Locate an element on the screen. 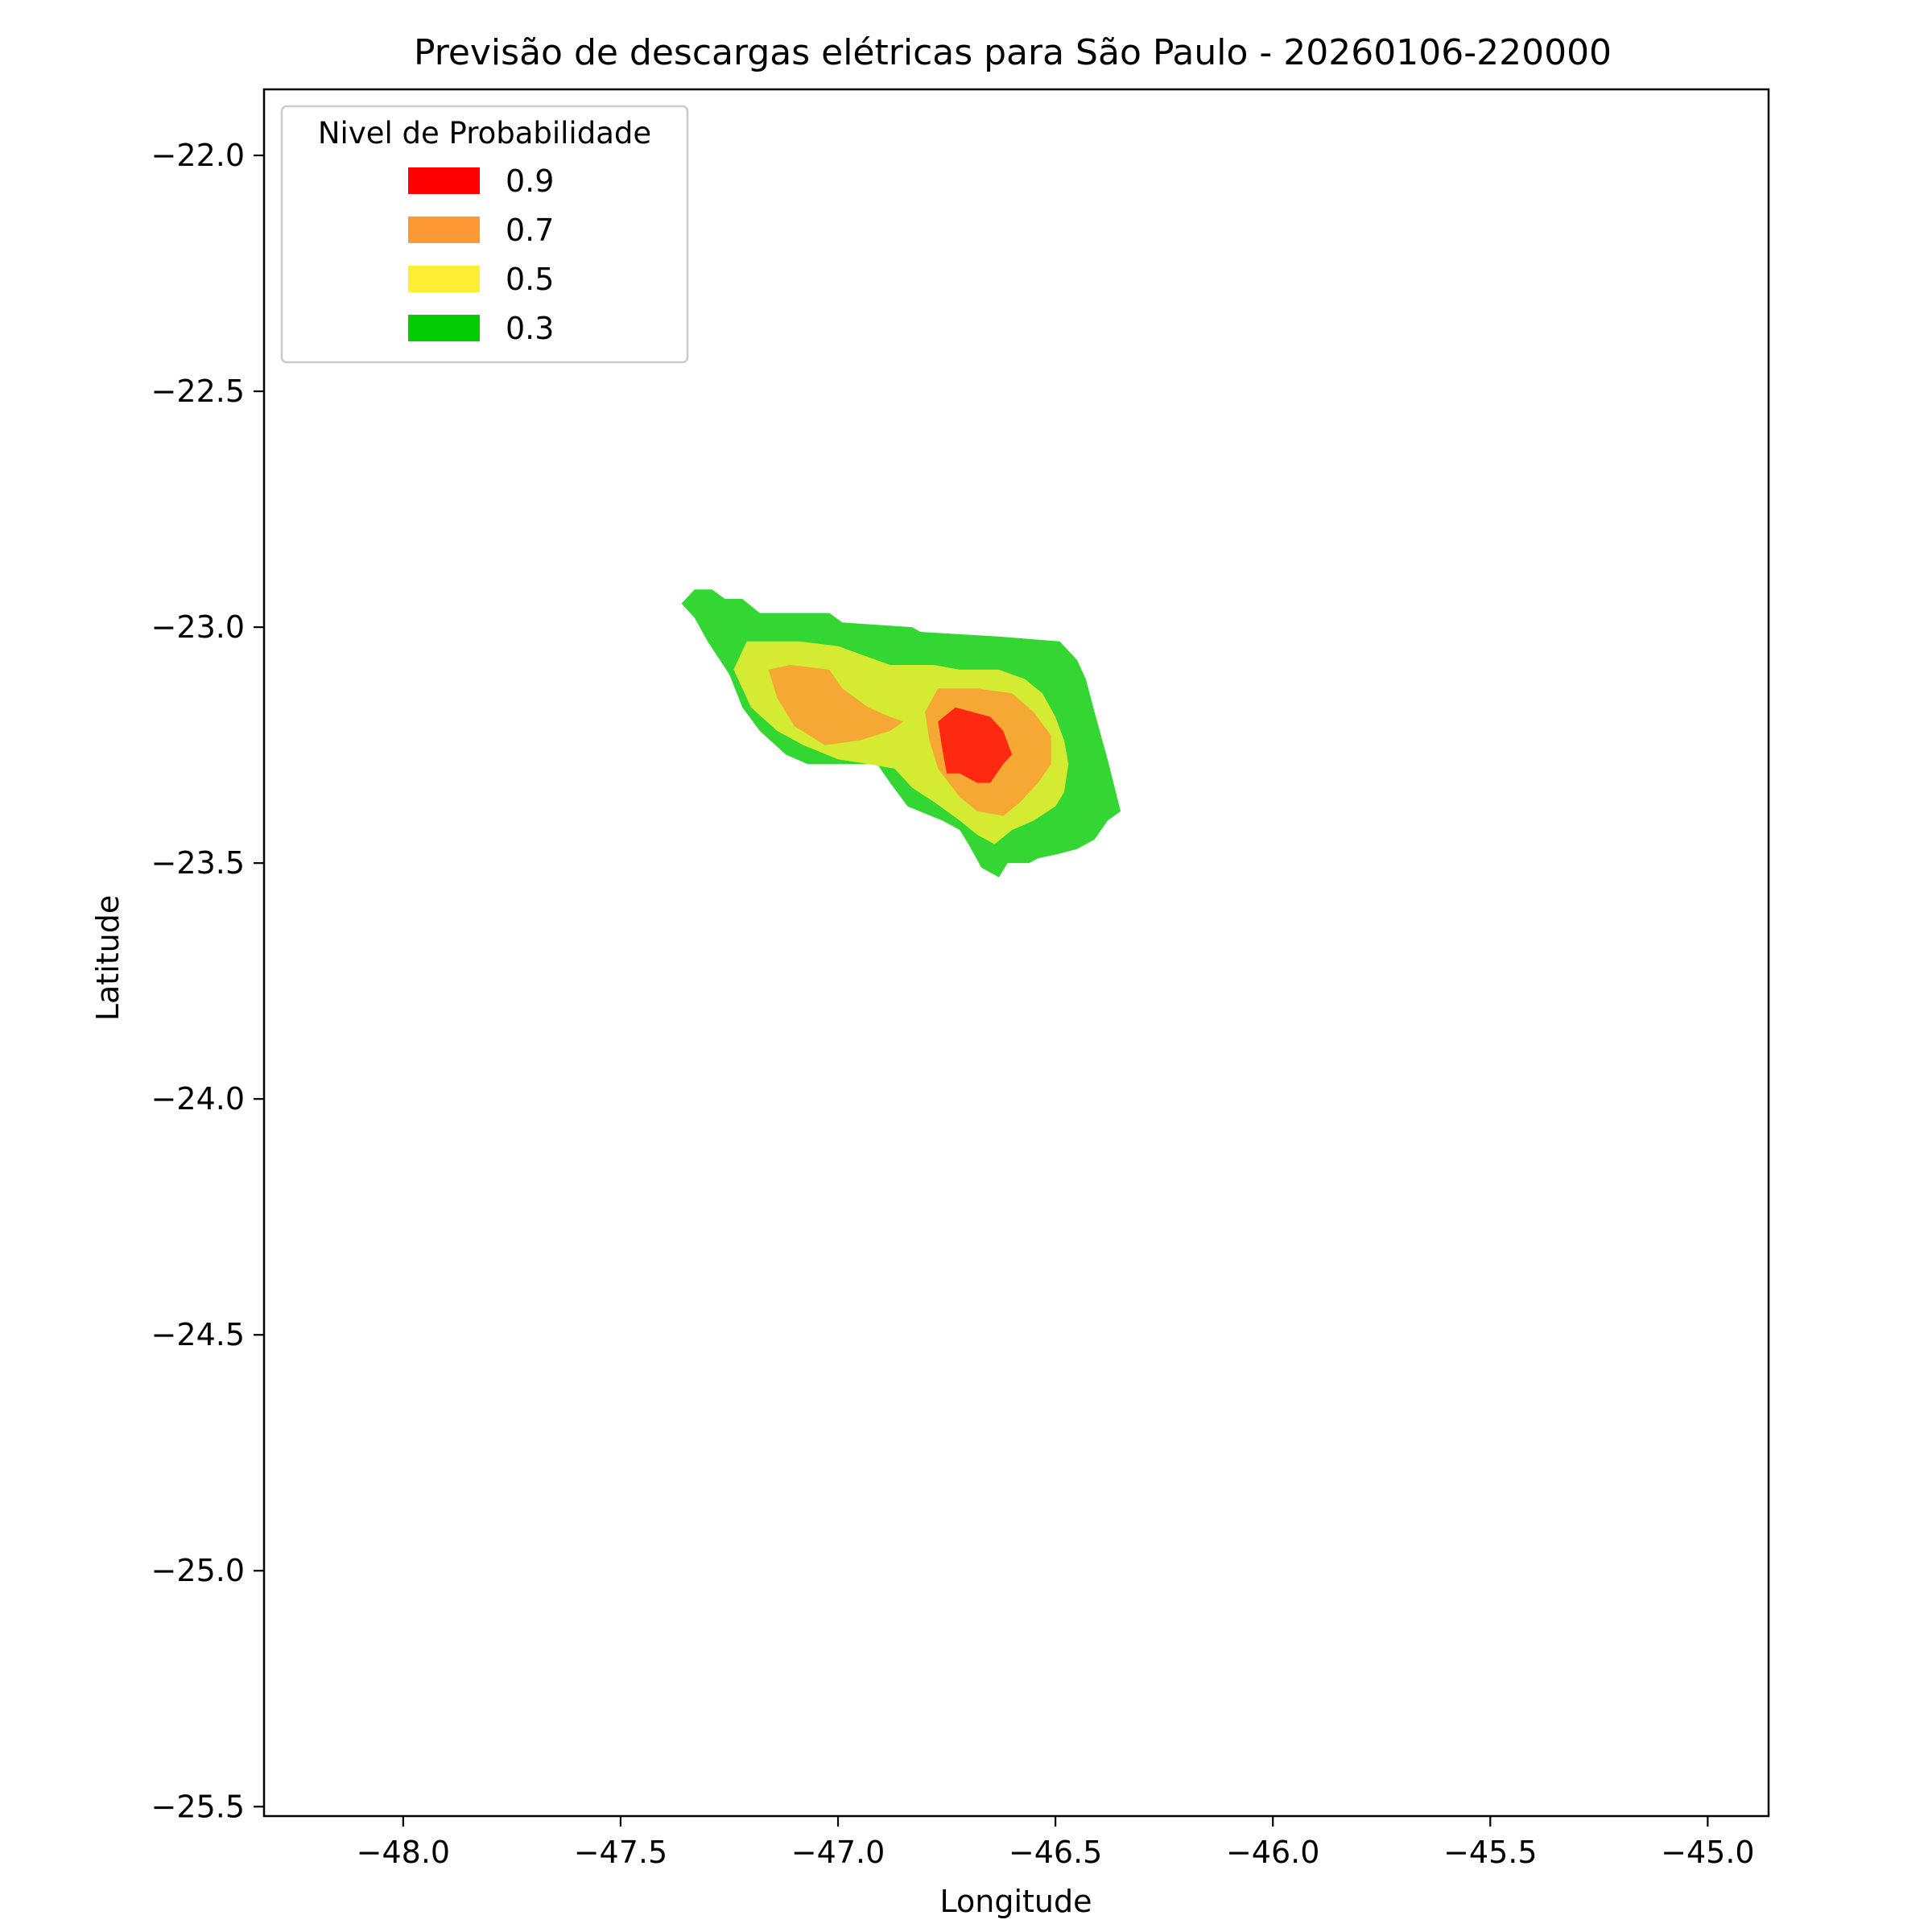  legend-frame is located at coordinates (484, 234).